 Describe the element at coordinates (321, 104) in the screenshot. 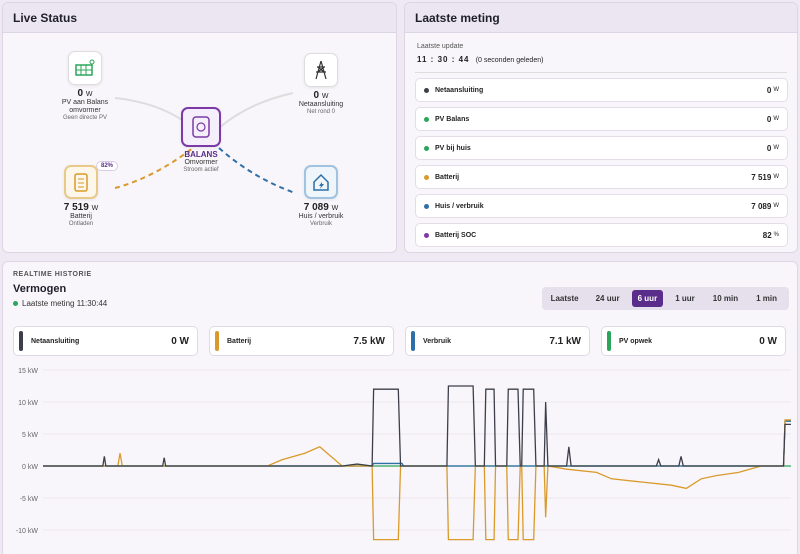

I see `grid-label: Netaansluiting` at that location.